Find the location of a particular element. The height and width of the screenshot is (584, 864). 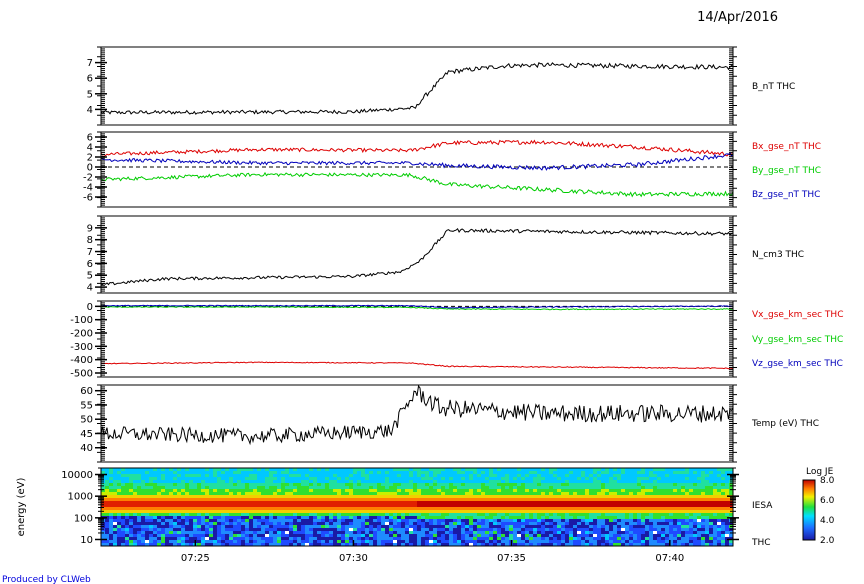

colorbar-tick-label: 8.0 is located at coordinates (827, 481).